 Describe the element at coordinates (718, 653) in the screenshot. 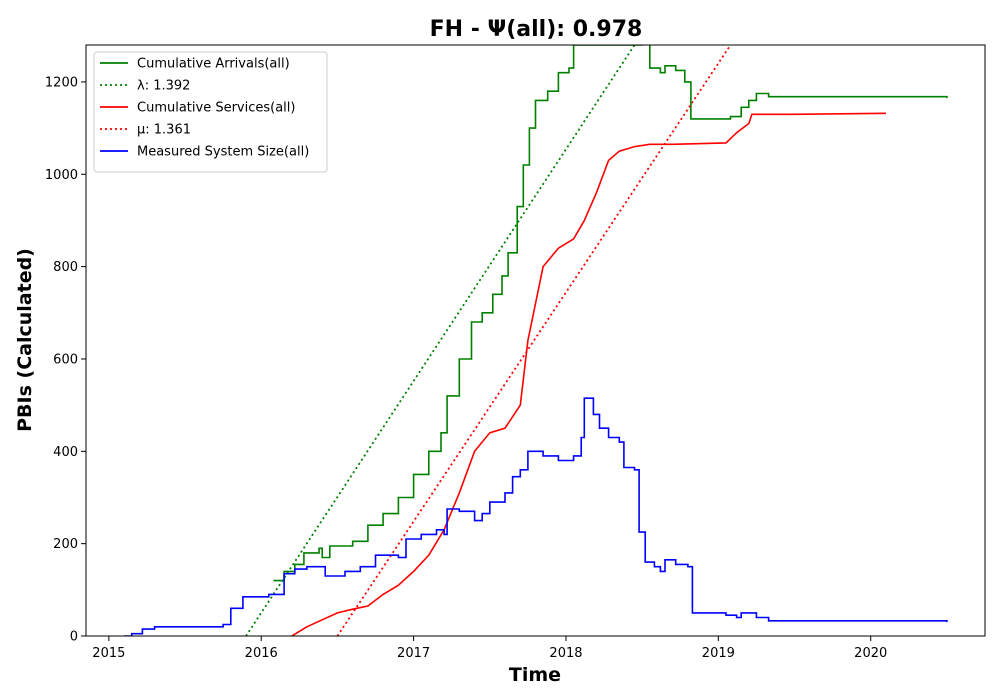

I see `x-tick-label: 2019` at that location.